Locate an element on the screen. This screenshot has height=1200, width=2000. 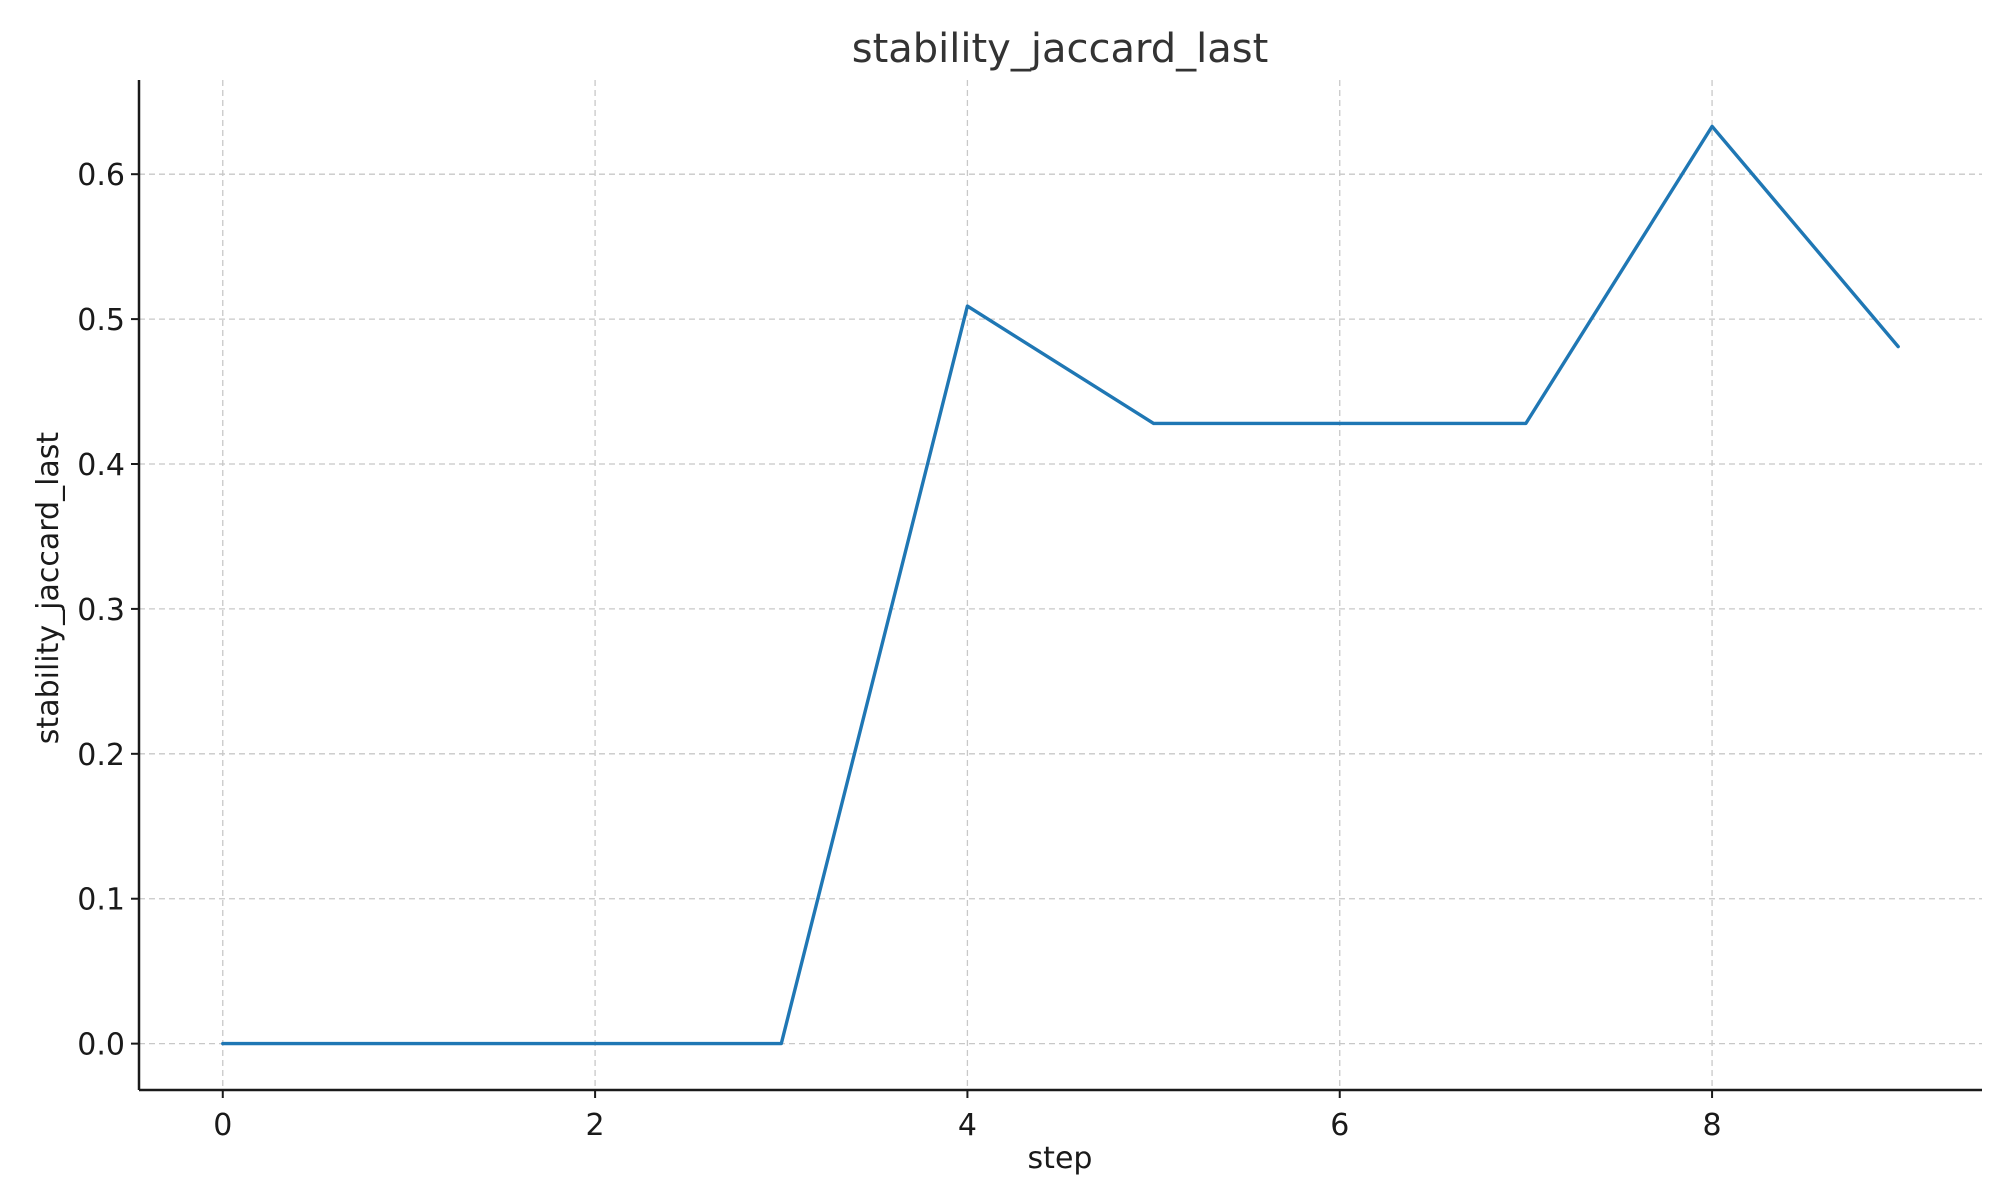
y-axis-label: stability_jaccard_last is located at coordinates (48, 588).